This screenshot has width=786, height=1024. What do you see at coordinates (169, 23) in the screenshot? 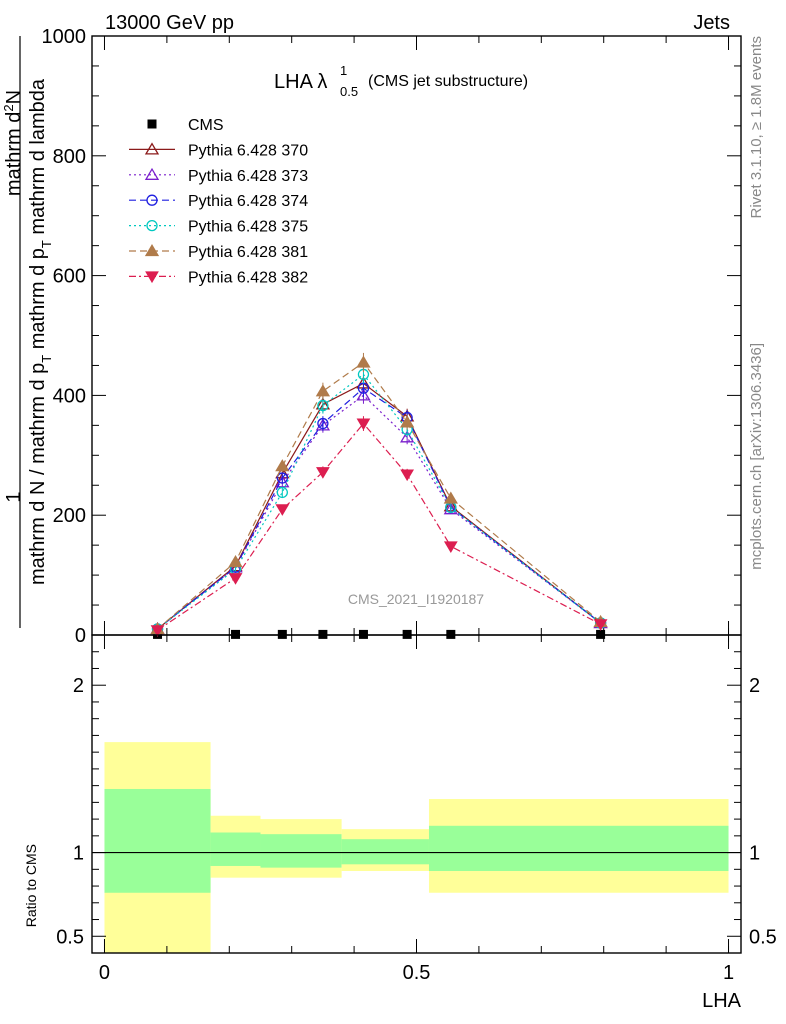
I see `header-energy: 13000 GeV pp` at bounding box center [169, 23].